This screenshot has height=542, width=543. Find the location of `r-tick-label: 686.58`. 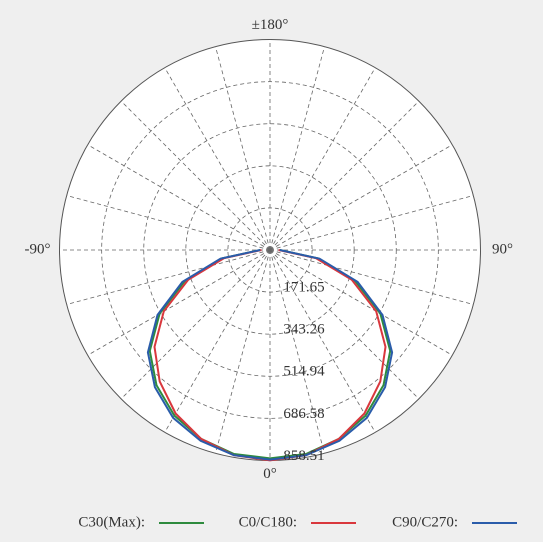

r-tick-label: 686.58 is located at coordinates (303, 414).